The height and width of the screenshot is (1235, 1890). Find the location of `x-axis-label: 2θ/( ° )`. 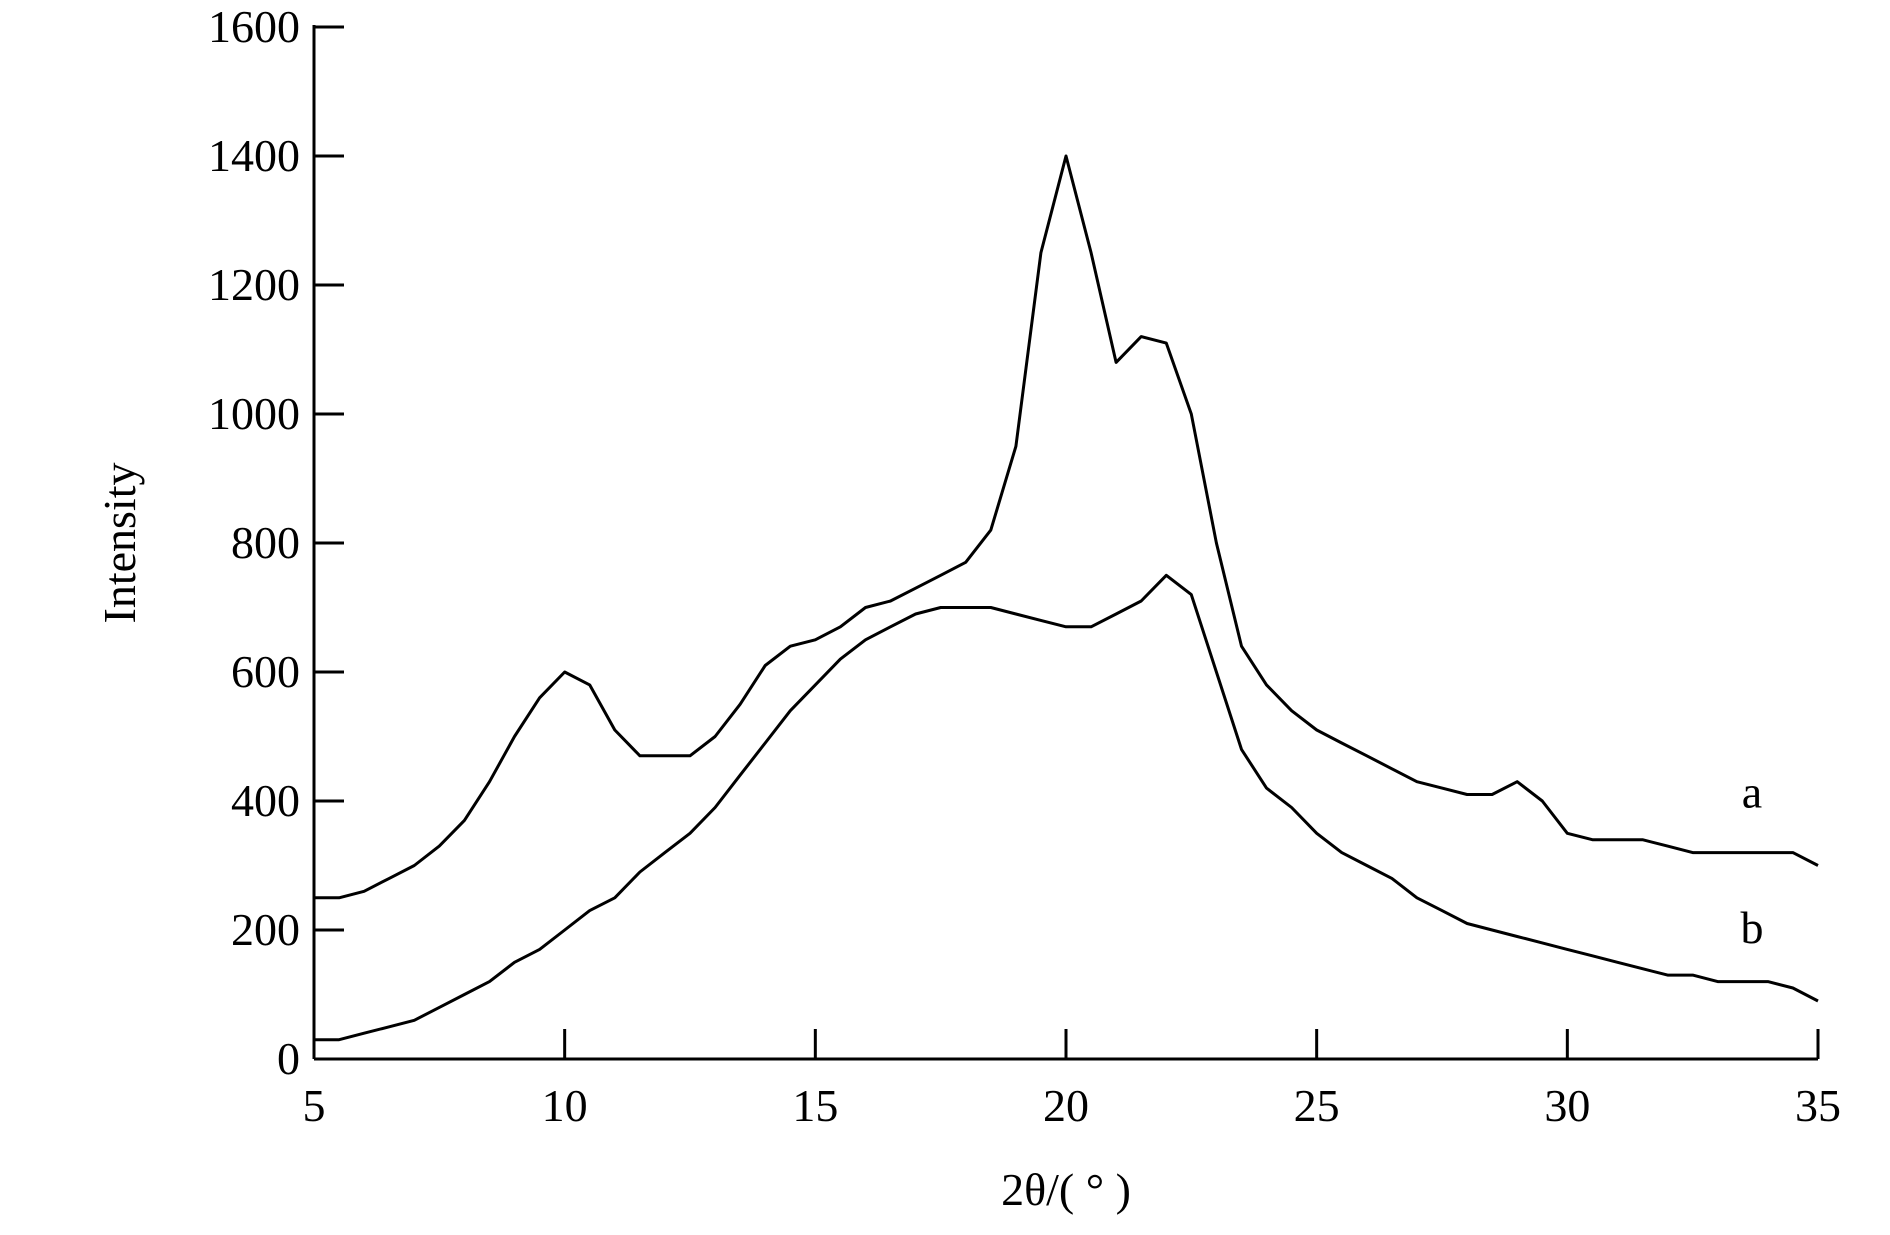

x-axis-label: 2θ/( ° ) is located at coordinates (1066, 1189).